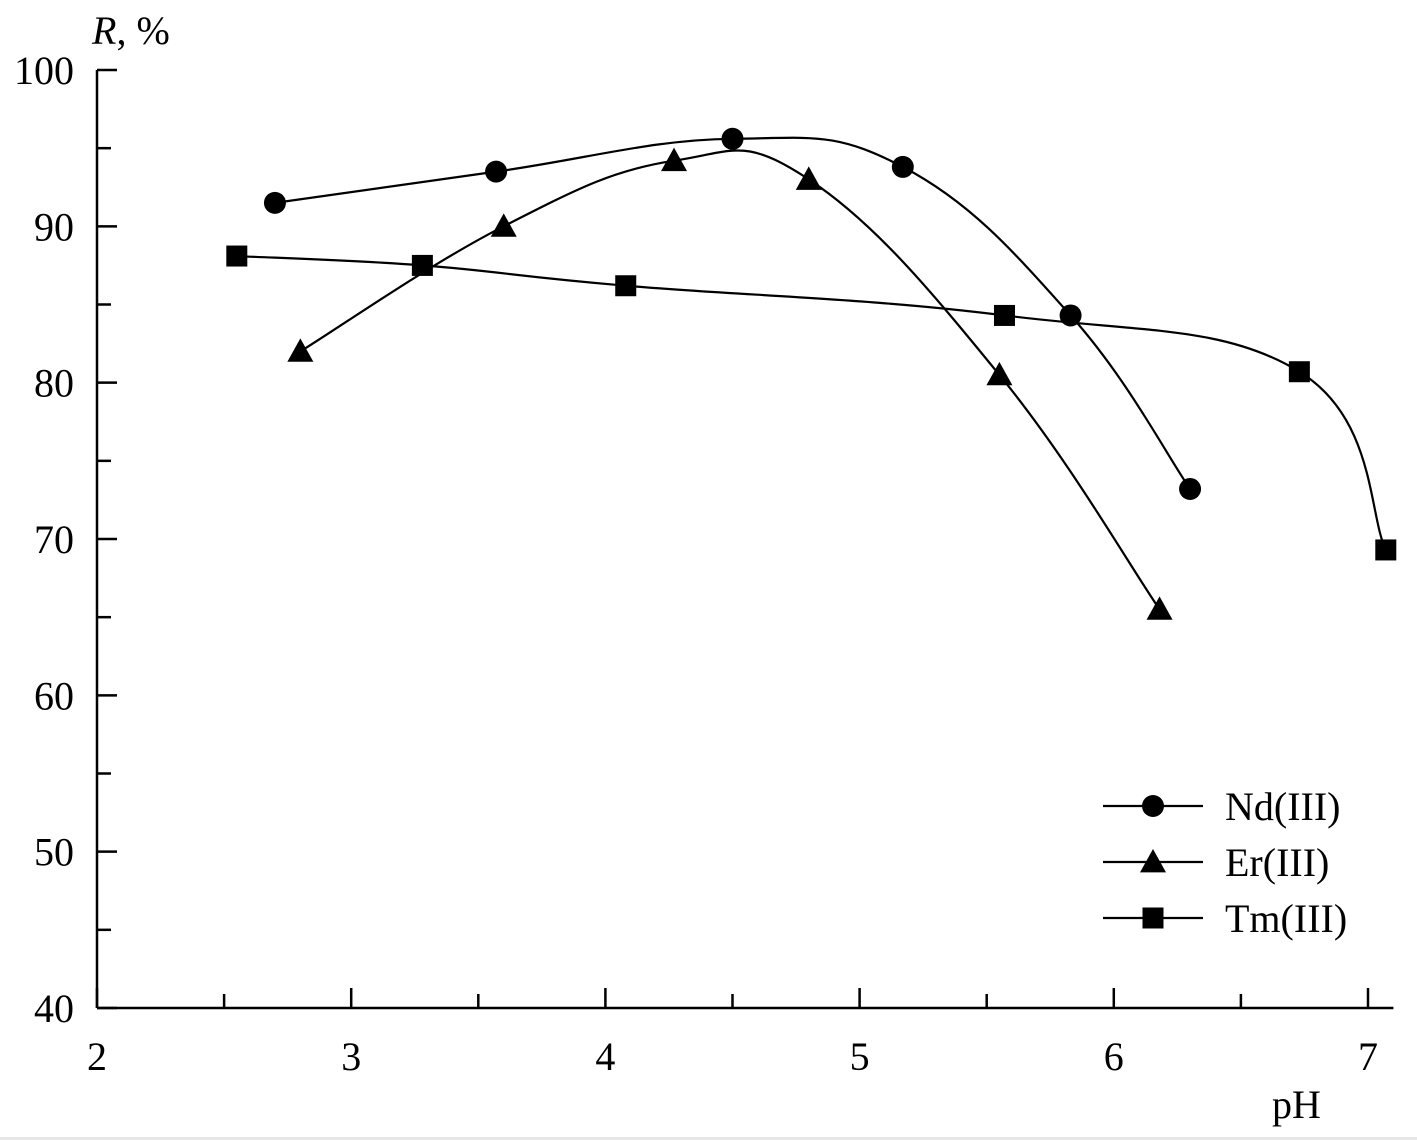  I want to click on y-tick-label: 90, so click(54, 226).